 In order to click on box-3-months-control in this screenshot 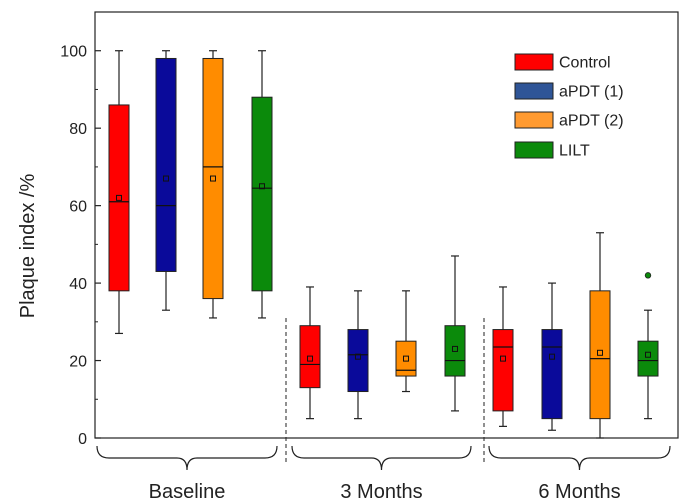, I will do `click(310, 353)`.